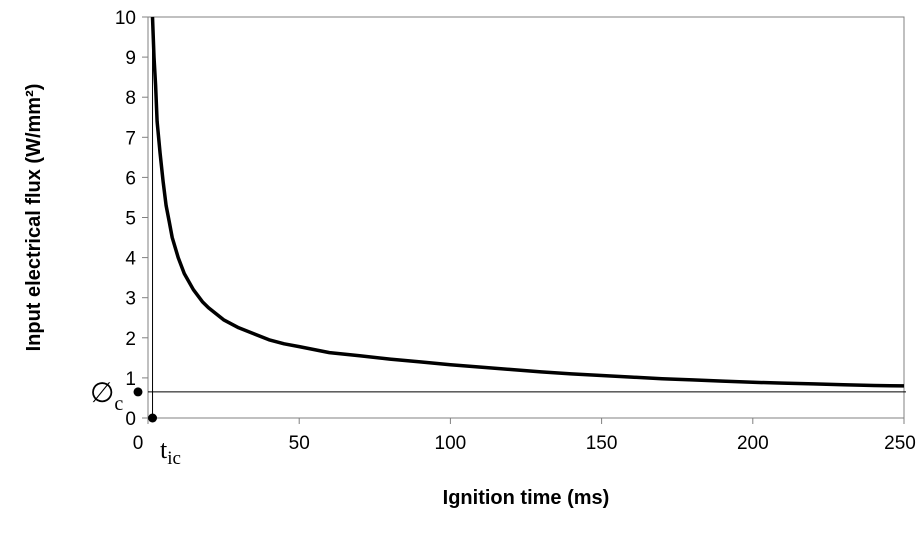 The height and width of the screenshot is (536, 920). Describe the element at coordinates (138, 392) in the screenshot. I see `critical-flux-dot` at that location.